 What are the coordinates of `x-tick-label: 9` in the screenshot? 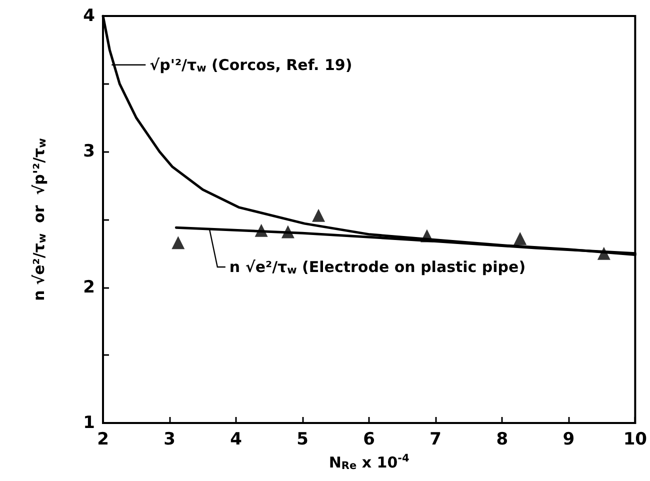 It's located at (568, 440).